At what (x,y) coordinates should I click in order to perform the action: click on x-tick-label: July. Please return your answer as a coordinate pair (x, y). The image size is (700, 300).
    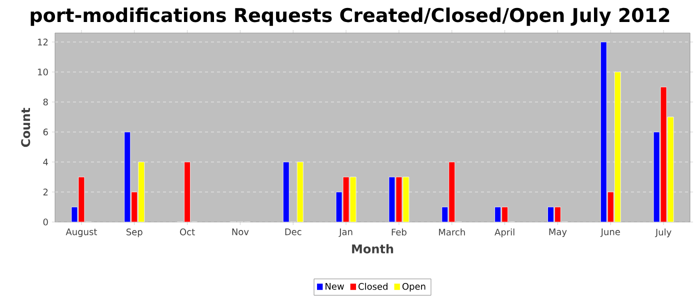
    Looking at the image, I should click on (663, 233).